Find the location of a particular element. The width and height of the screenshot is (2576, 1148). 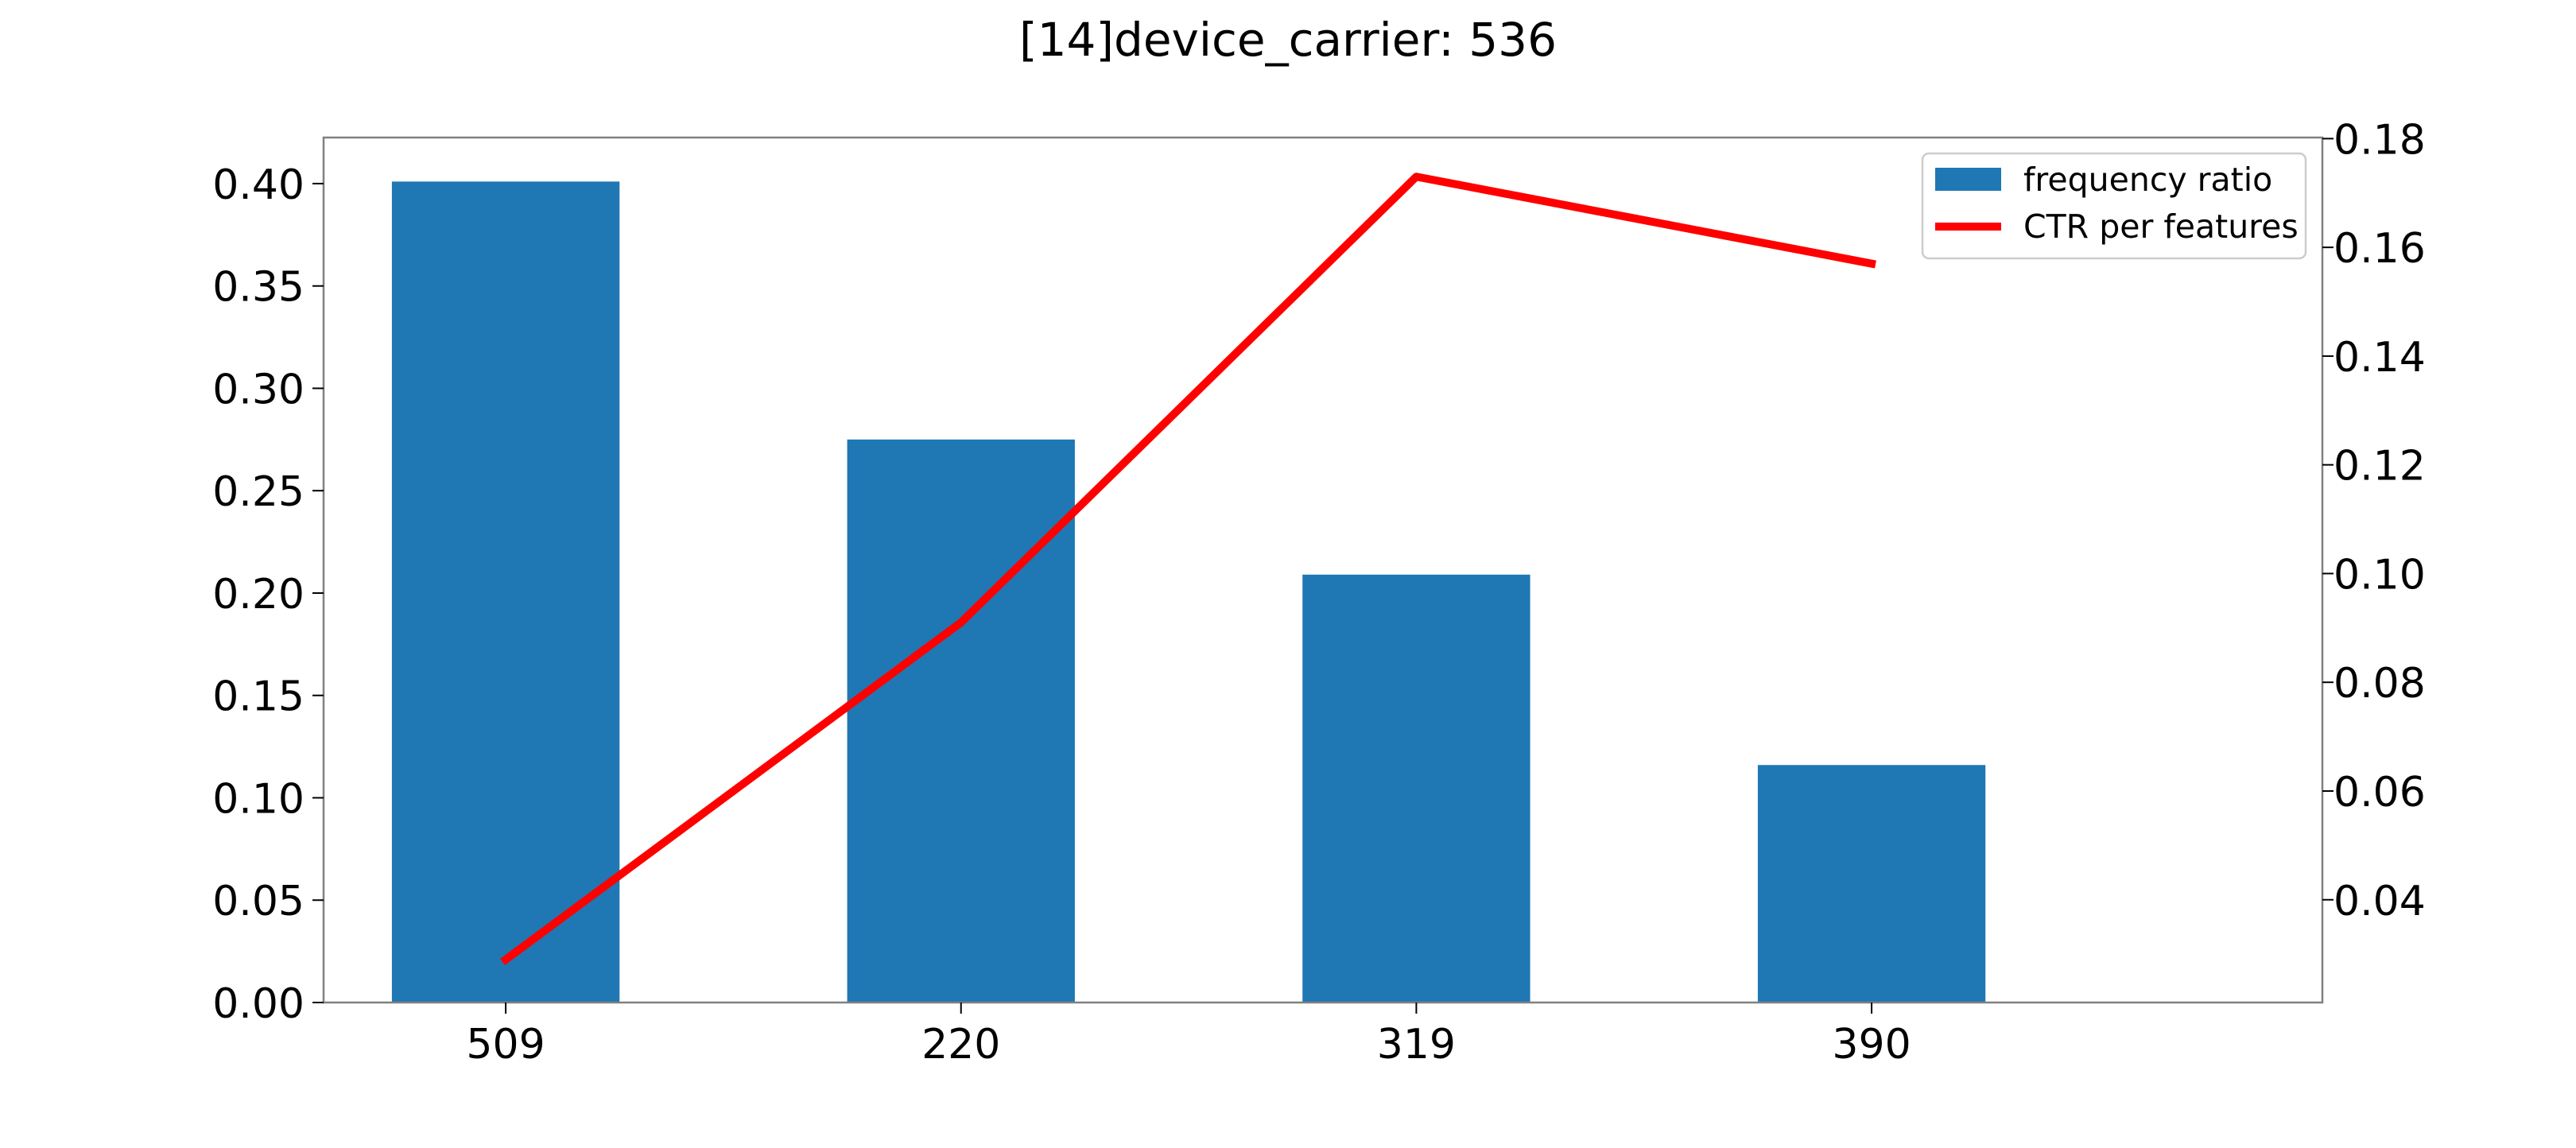

right-tick-label: 0.12 is located at coordinates (2380, 467).